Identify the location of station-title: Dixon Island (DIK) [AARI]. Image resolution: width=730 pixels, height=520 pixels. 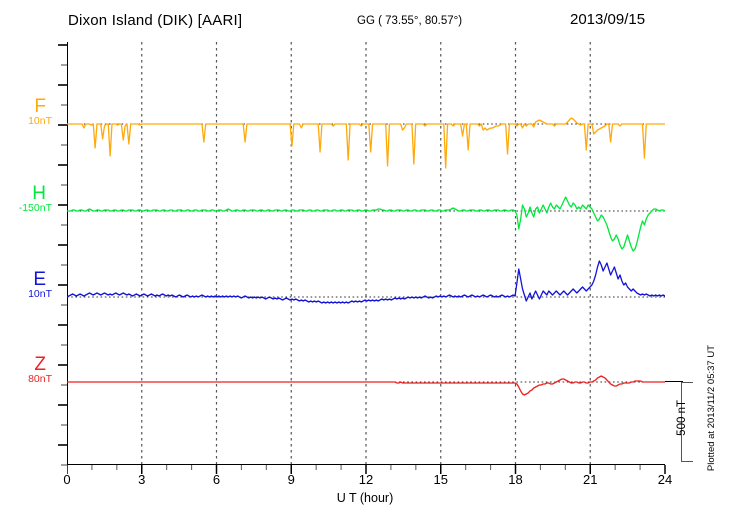
(155, 20).